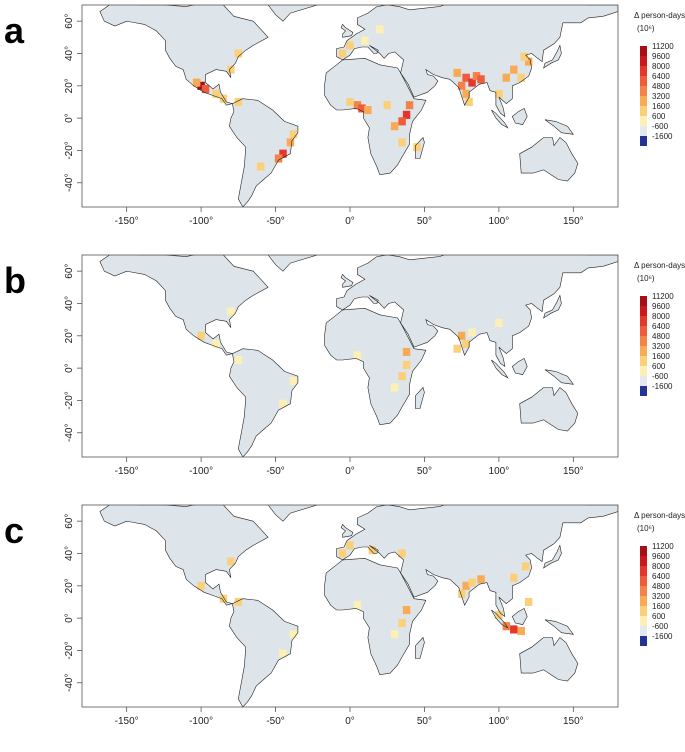  What do you see at coordinates (663, 46) in the screenshot?
I see `legend-label: 11200` at bounding box center [663, 46].